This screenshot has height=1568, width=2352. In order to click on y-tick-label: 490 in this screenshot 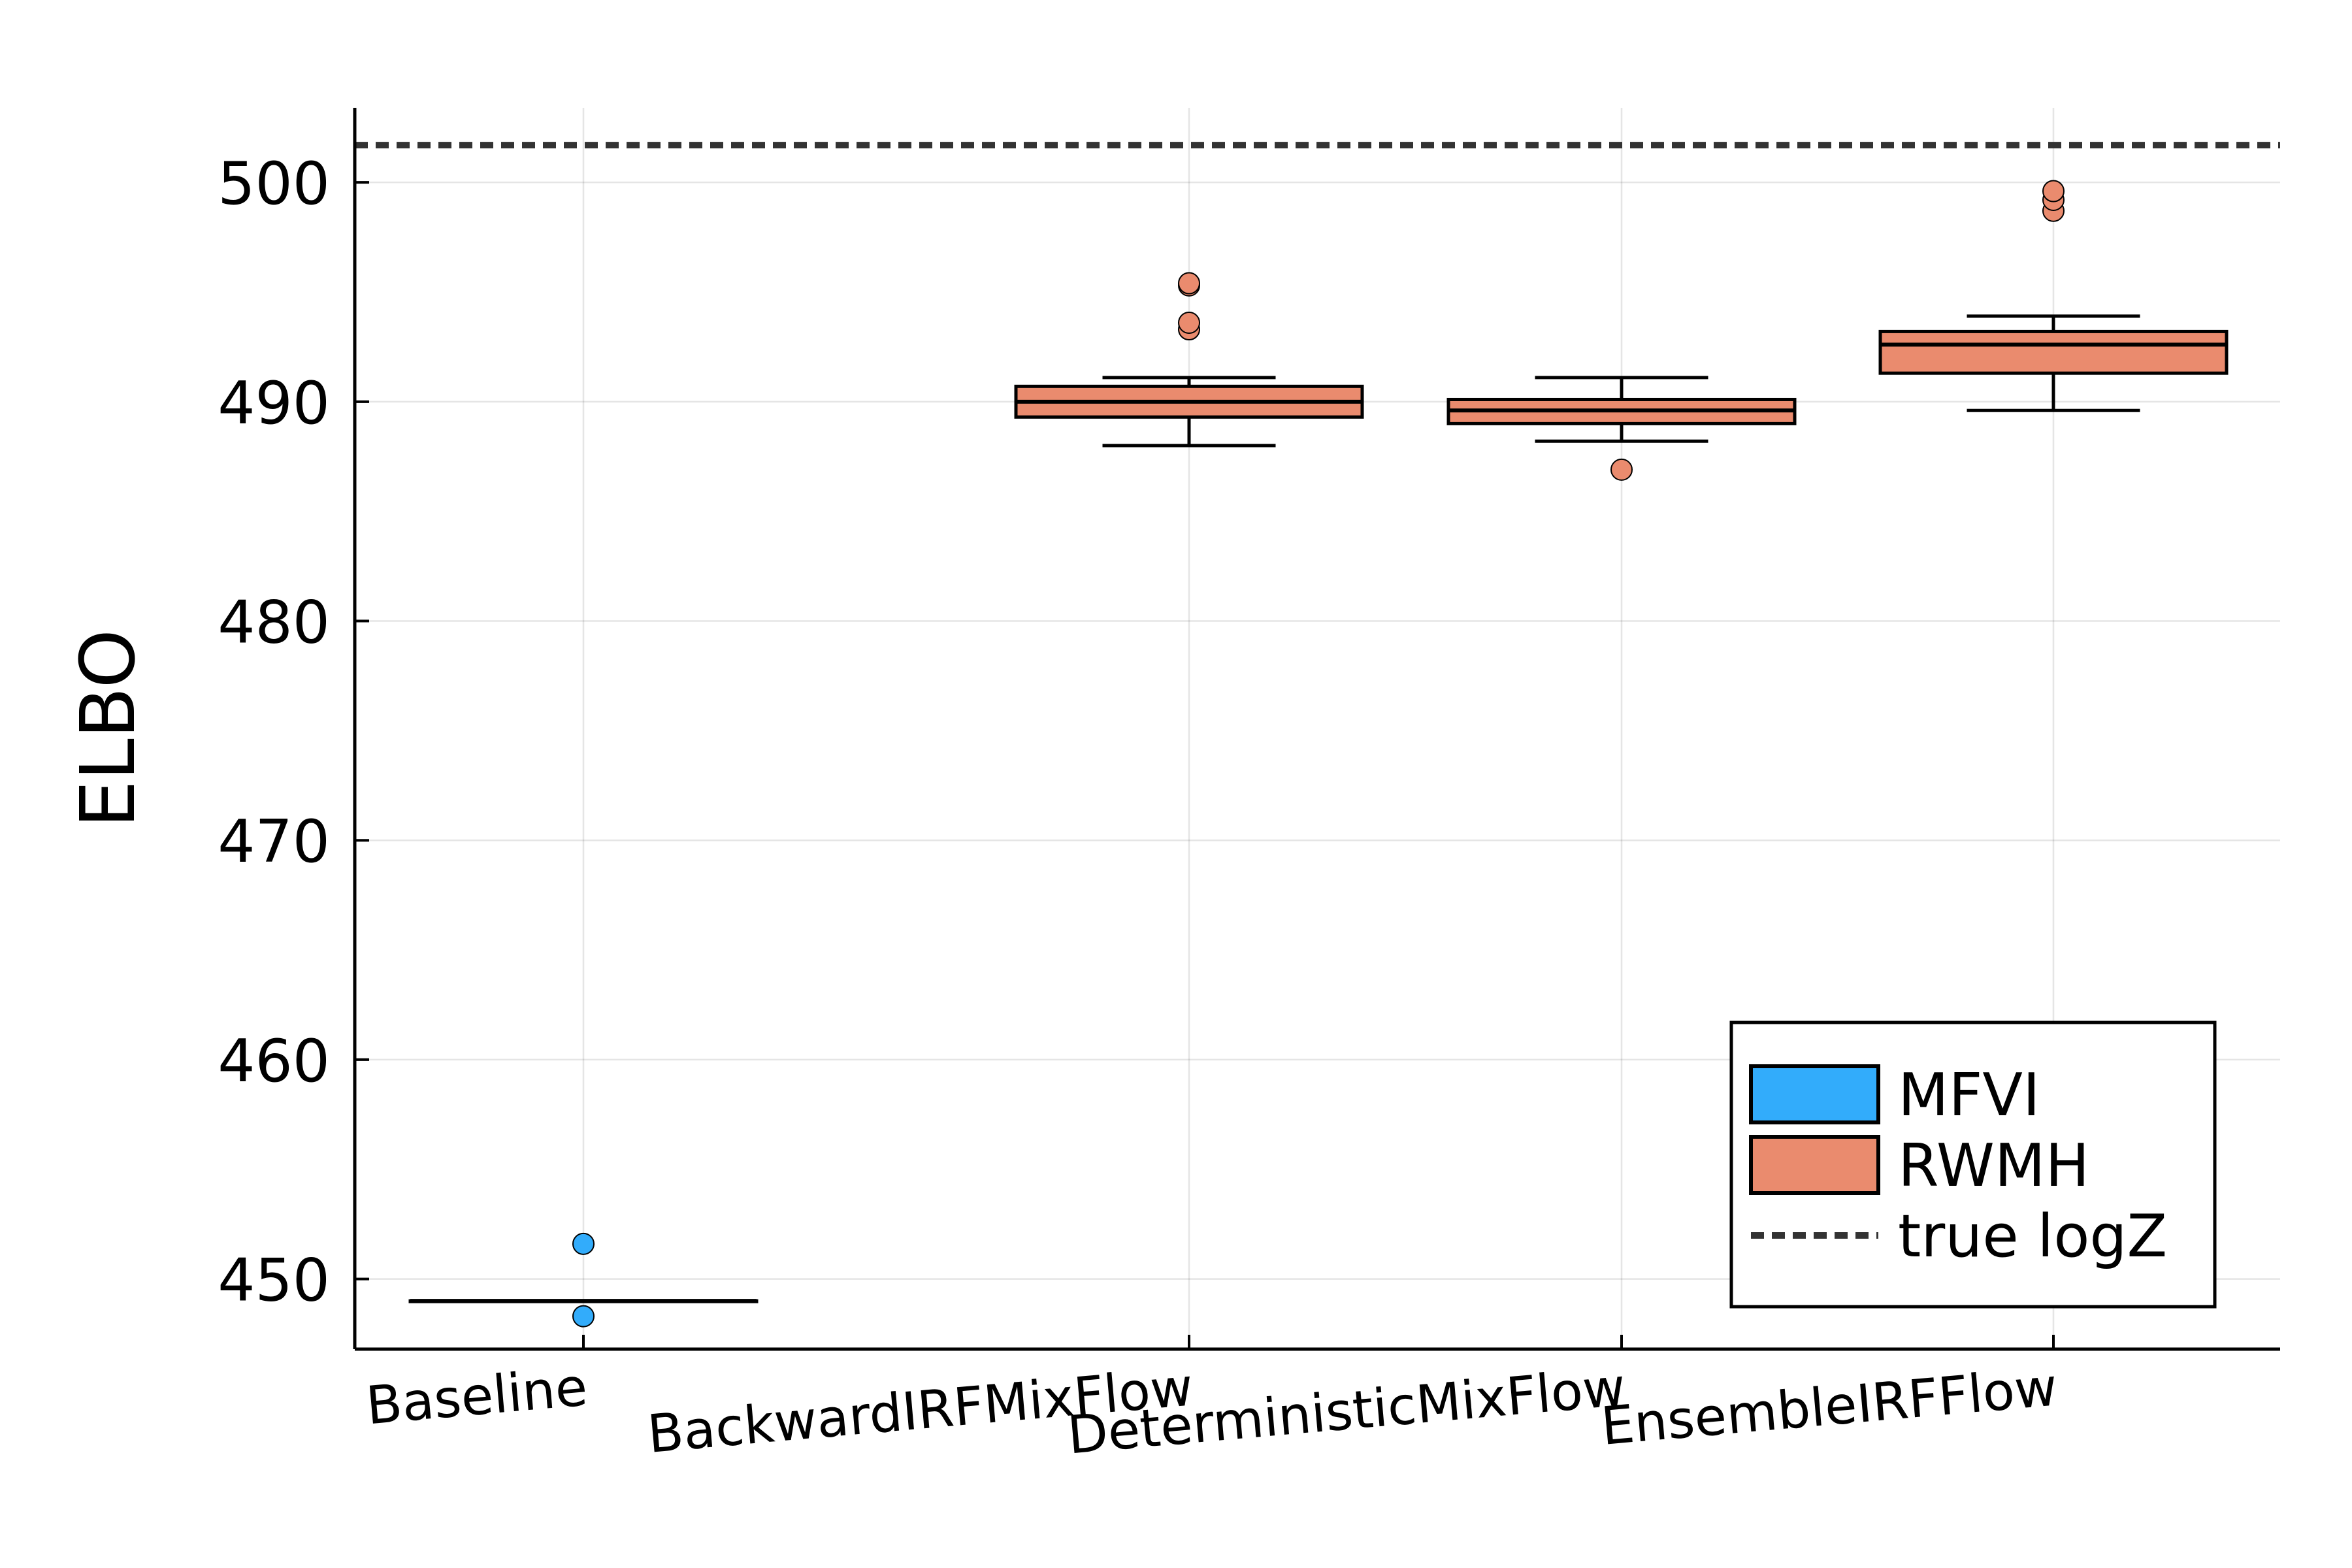, I will do `click(274, 403)`.